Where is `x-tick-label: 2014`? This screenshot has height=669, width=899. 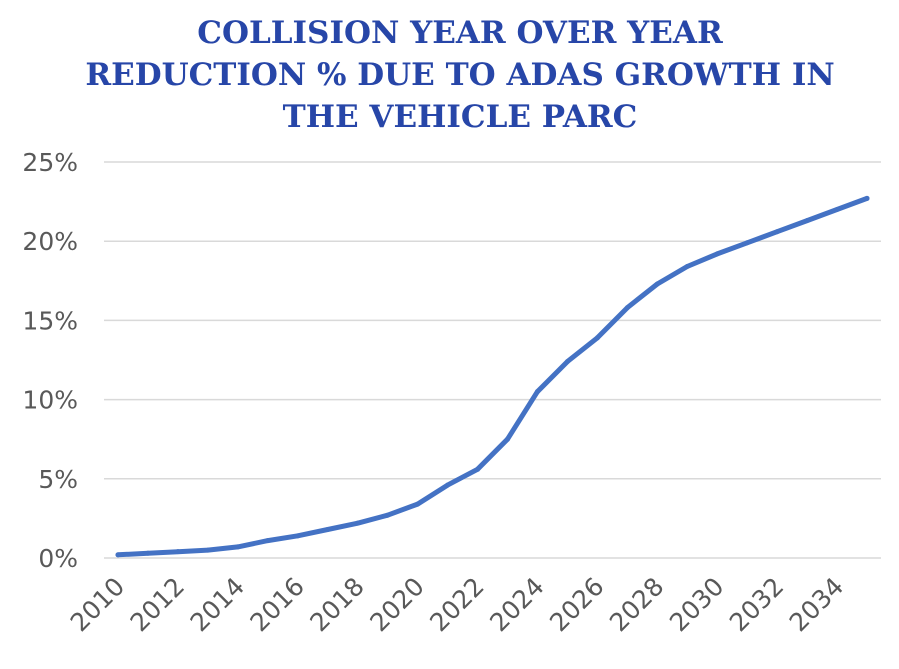 x-tick-label: 2014 is located at coordinates (217, 604).